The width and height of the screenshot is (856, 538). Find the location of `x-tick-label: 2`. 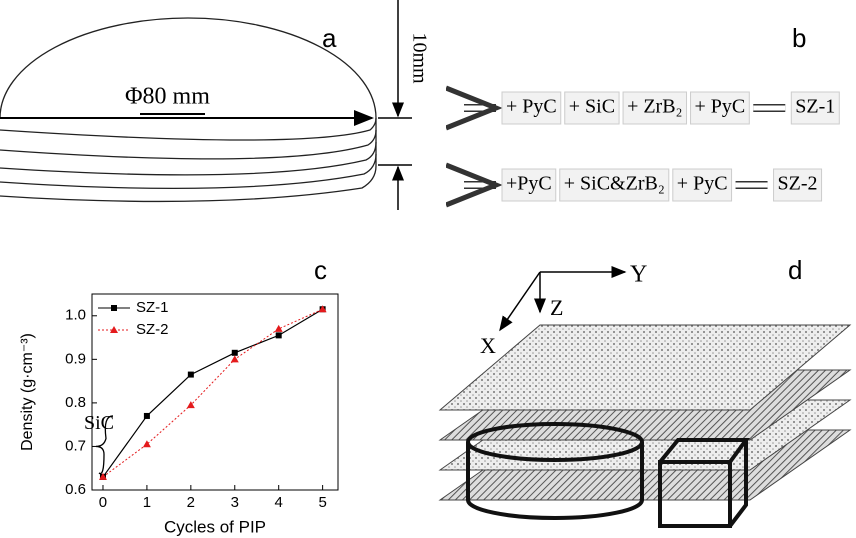

x-tick-label: 2 is located at coordinates (191, 502).